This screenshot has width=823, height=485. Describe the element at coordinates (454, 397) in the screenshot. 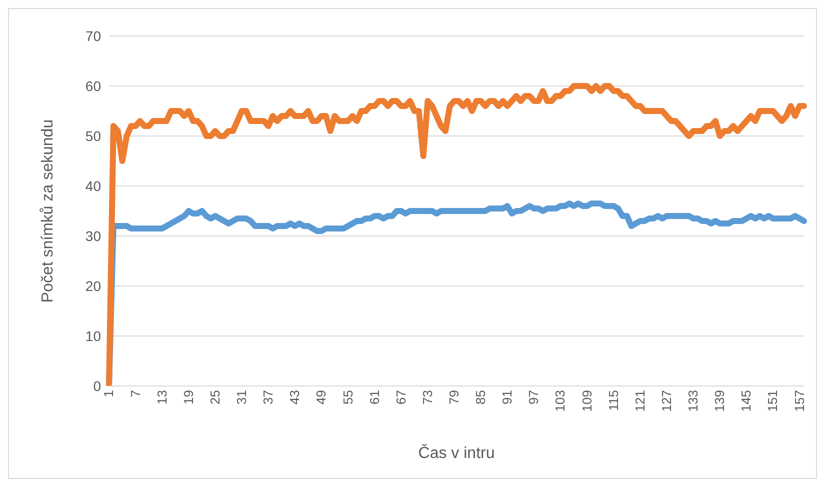

I see `x-tick-label: 79` at that location.